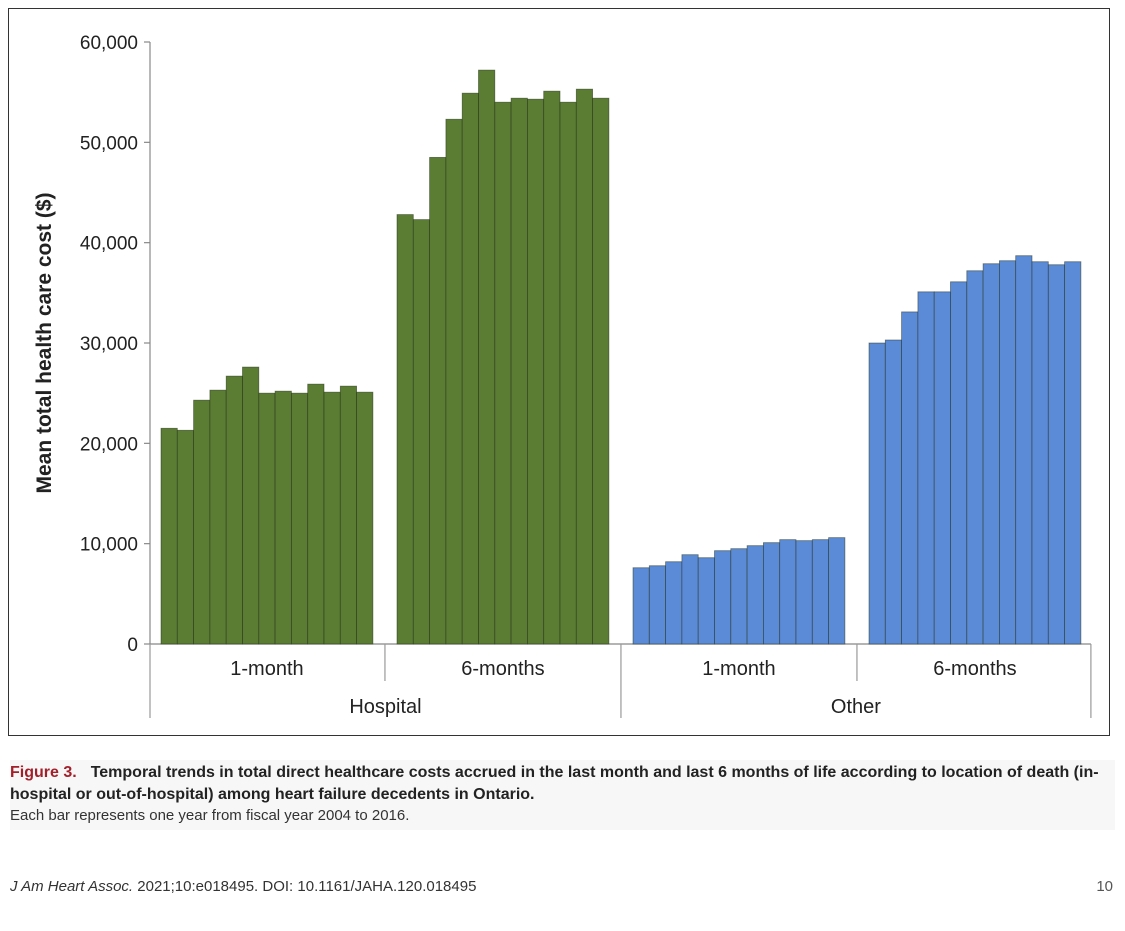  Describe the element at coordinates (109, 545) in the screenshot. I see `y-tick-label: 10,000` at that location.